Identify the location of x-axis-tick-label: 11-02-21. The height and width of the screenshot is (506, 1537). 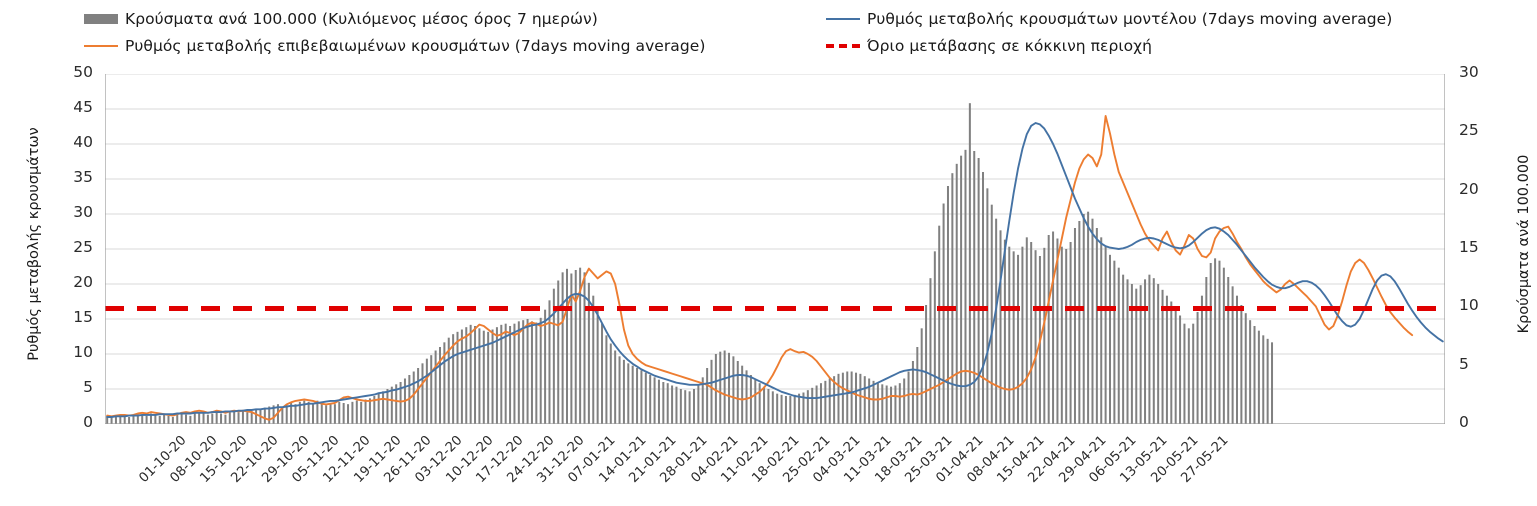
(745, 459).